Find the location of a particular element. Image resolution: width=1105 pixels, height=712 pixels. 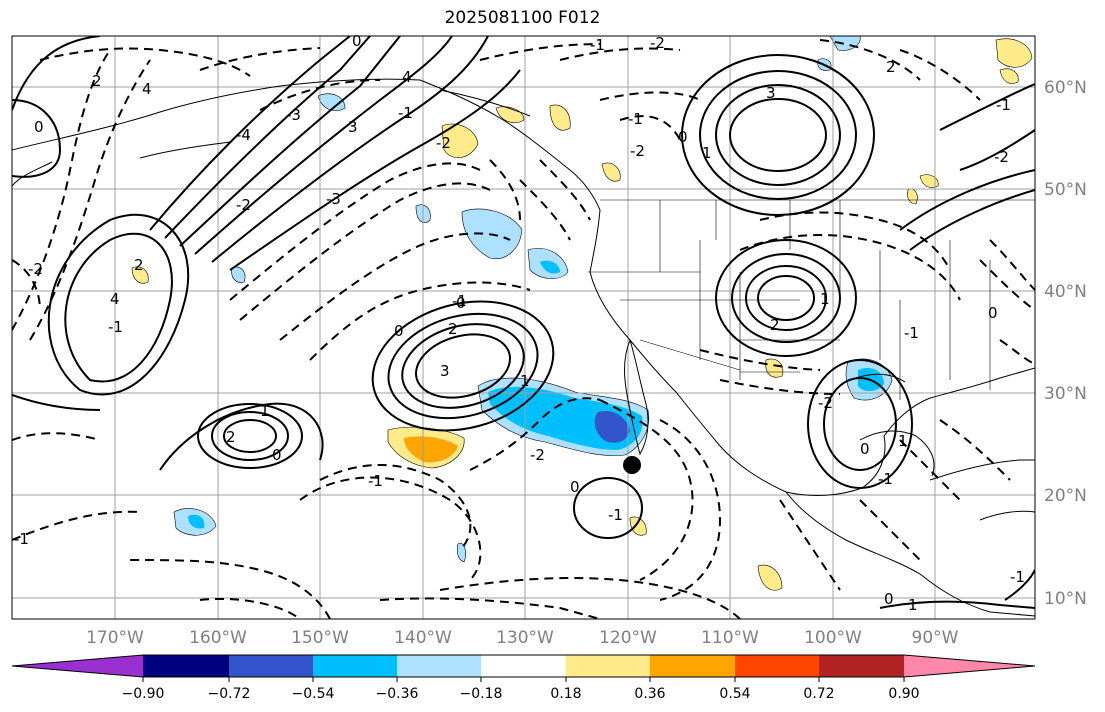

lon-label: 110°W is located at coordinates (730, 638).